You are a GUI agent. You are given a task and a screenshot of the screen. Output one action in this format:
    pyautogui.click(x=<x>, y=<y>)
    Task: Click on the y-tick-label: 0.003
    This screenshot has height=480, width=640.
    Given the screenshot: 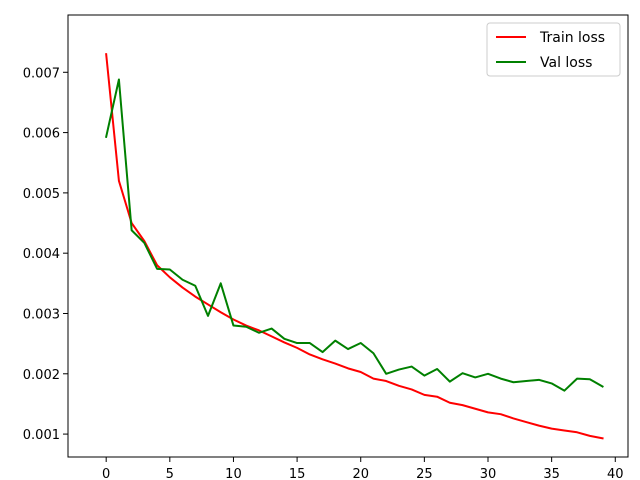 What is the action you would take?
    pyautogui.click(x=41, y=314)
    